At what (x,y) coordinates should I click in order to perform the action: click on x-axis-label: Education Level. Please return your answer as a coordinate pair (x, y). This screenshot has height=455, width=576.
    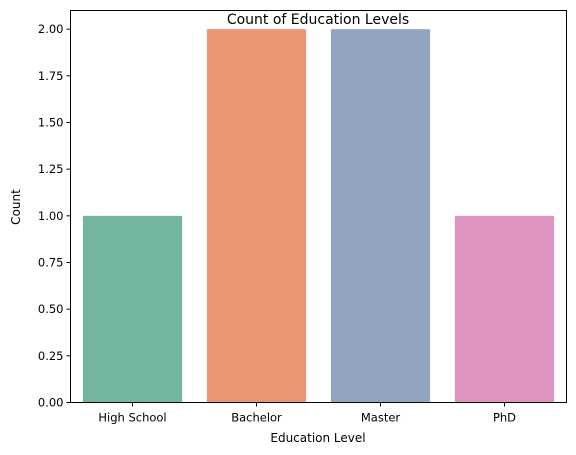
    Looking at the image, I should click on (317, 438).